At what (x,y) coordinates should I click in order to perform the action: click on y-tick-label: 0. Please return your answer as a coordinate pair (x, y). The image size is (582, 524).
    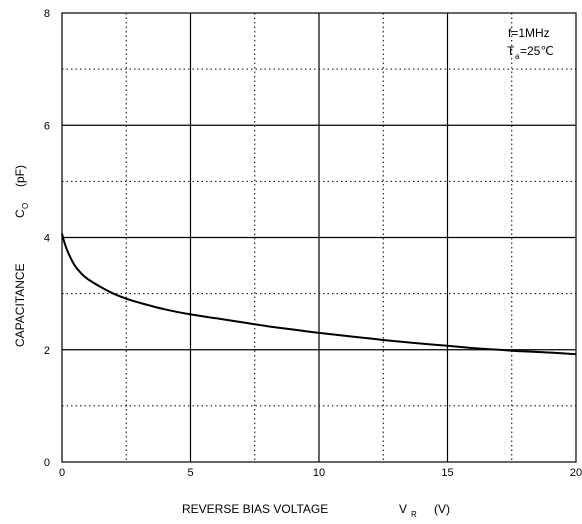
    Looking at the image, I should click on (47, 463).